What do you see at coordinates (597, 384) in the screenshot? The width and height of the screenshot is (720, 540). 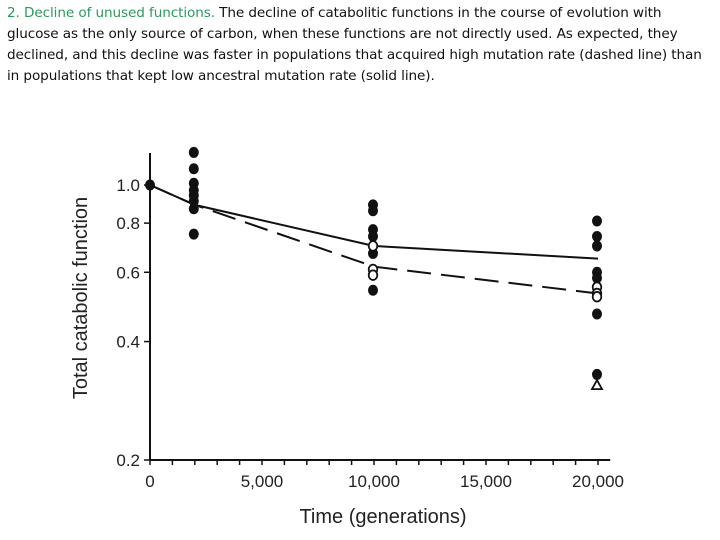 I see `open-triangle-point` at bounding box center [597, 384].